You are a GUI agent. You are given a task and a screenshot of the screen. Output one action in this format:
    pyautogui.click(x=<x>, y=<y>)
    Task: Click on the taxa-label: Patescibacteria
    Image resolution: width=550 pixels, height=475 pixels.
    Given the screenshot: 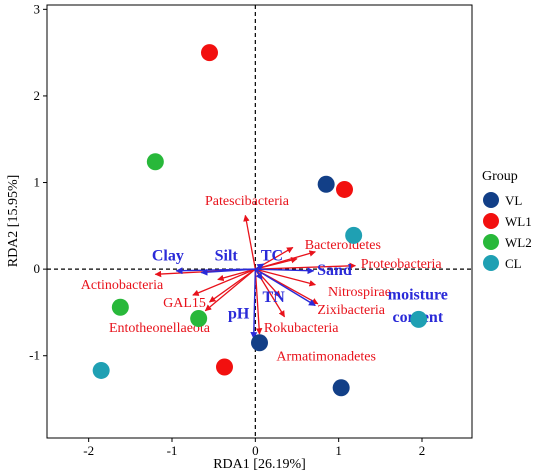 What is the action you would take?
    pyautogui.click(x=247, y=201)
    